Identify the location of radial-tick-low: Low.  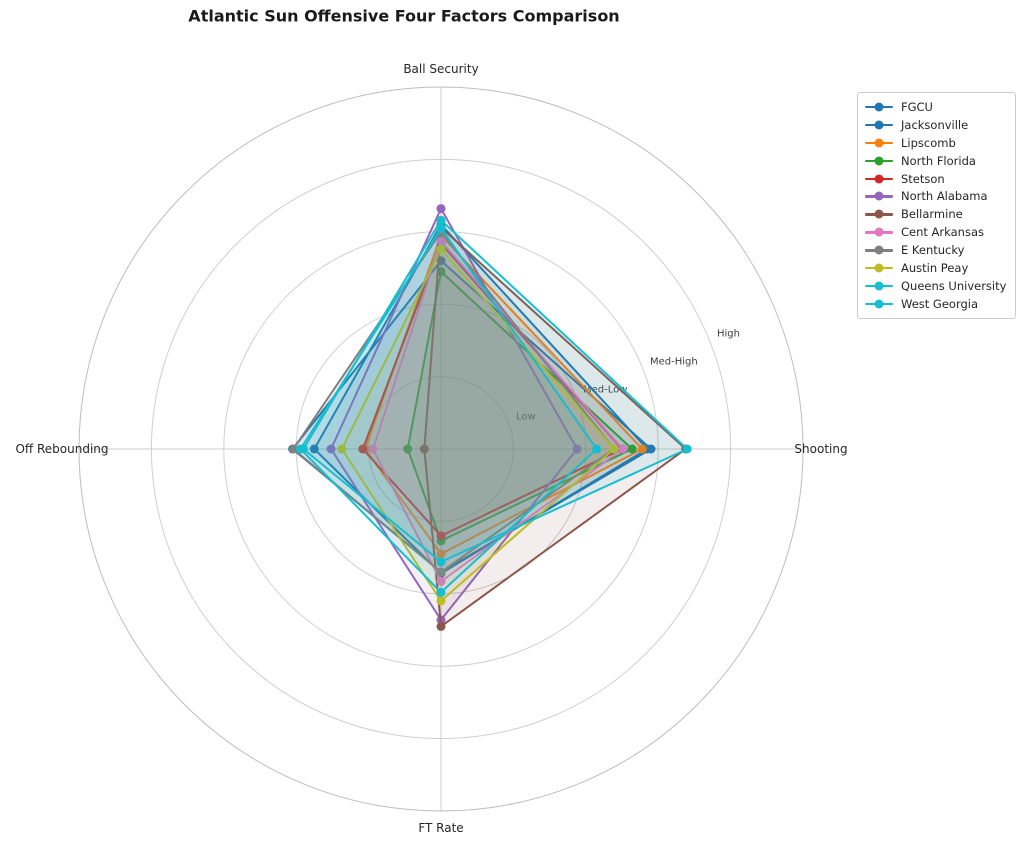
(526, 417).